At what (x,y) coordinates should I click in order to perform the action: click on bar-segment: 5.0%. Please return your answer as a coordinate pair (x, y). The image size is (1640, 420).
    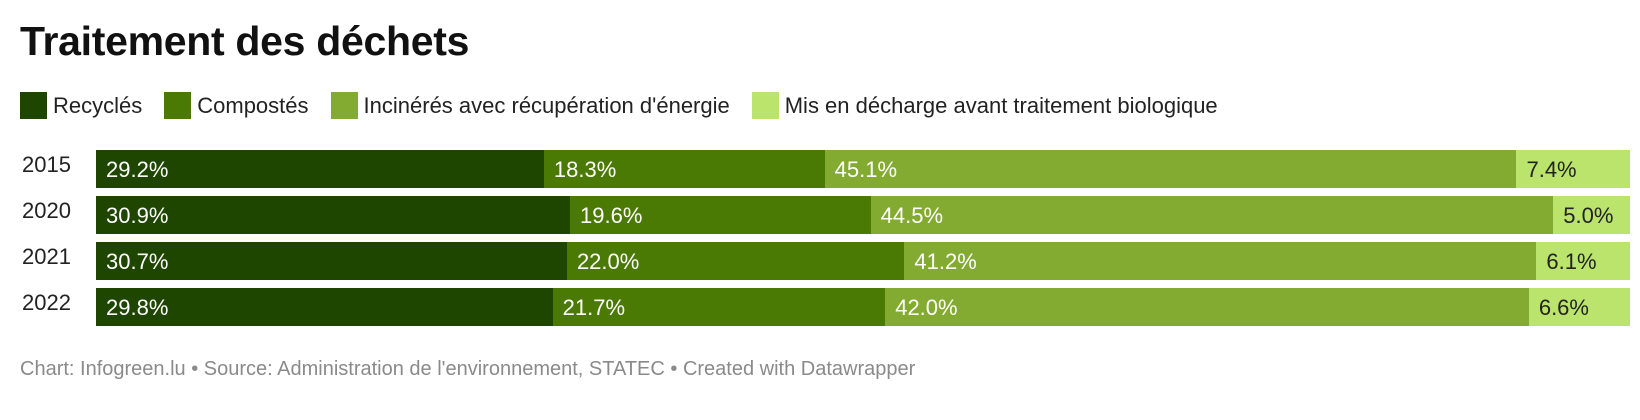
    Looking at the image, I should click on (1591, 215).